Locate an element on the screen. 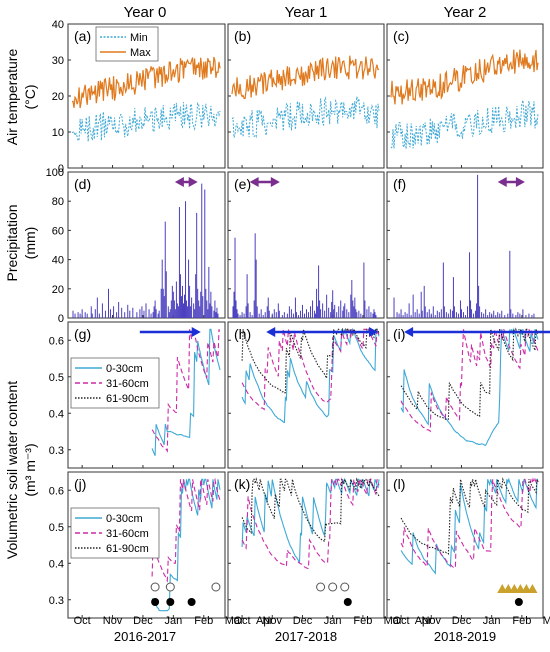 The width and height of the screenshot is (550, 652). ytick-label-0-3: 30 is located at coordinates (58, 61).